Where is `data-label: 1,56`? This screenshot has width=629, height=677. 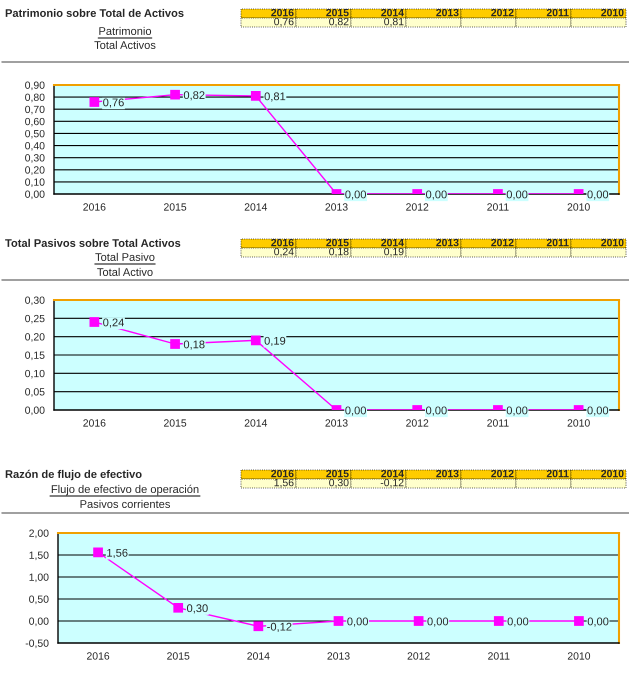 data-label: 1,56 is located at coordinates (117, 553).